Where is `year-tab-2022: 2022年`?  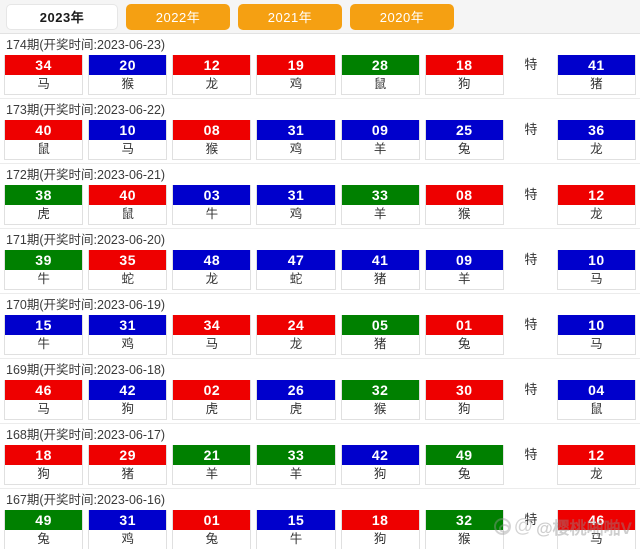 year-tab-2022: 2022年 is located at coordinates (178, 16).